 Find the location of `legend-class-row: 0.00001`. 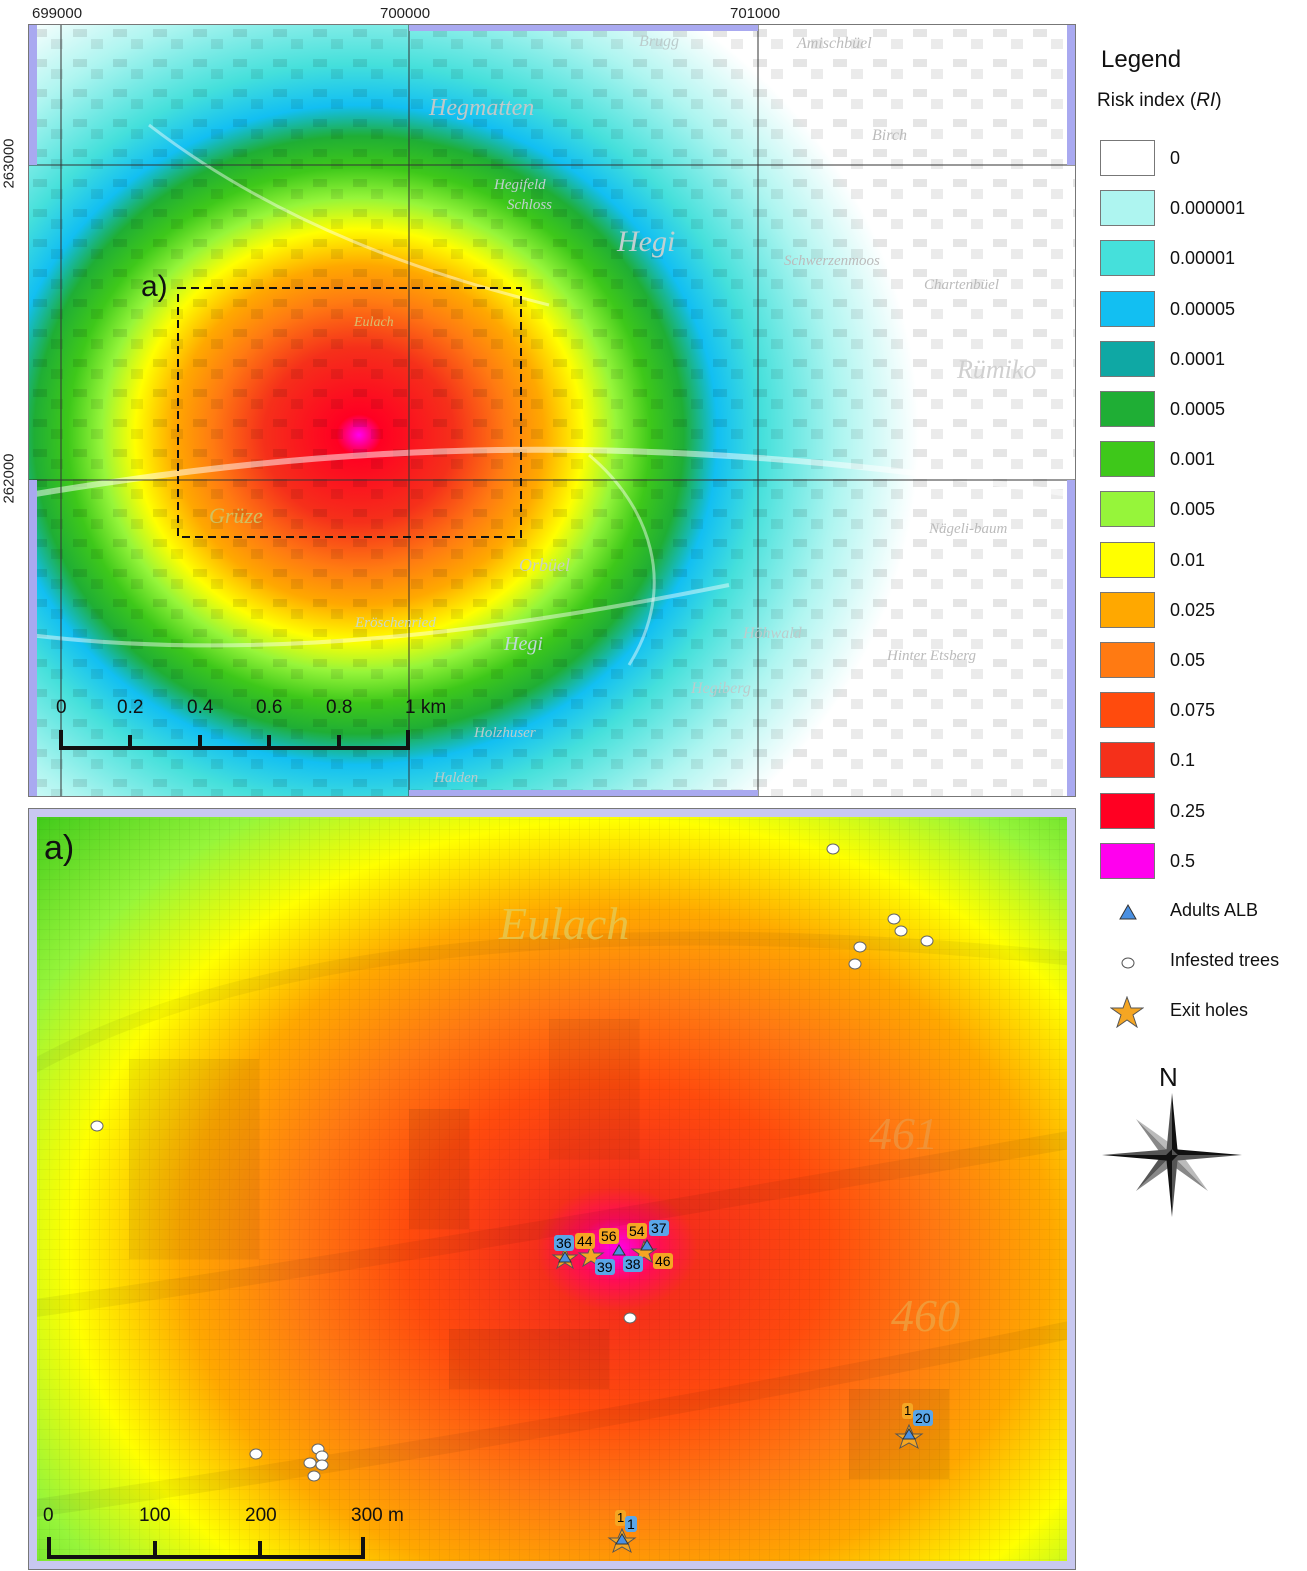

legend-class-row: 0.00001 is located at coordinates (1200, 259).